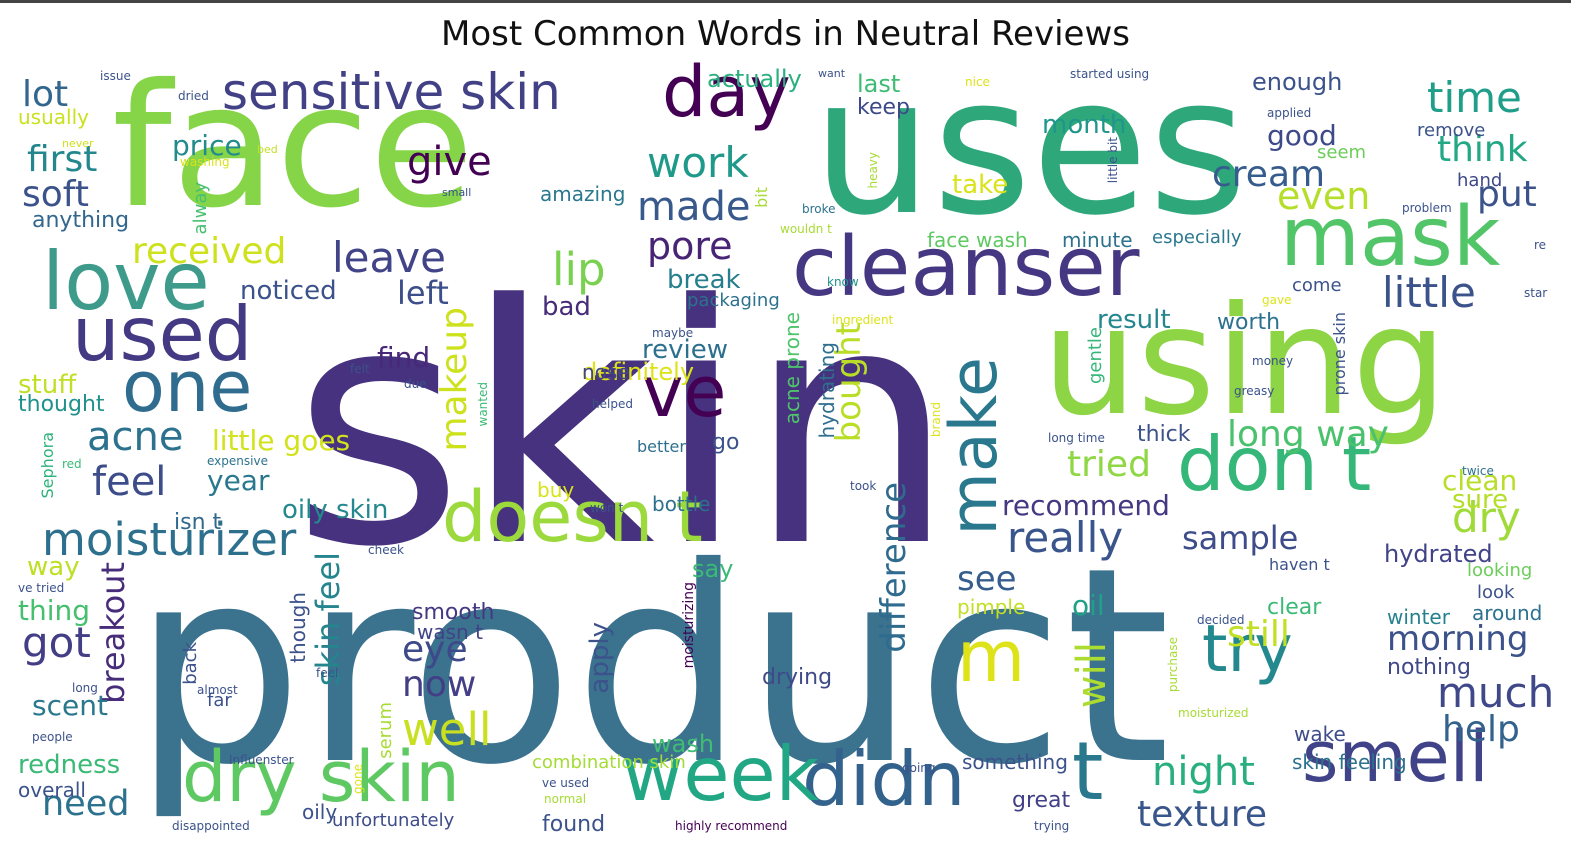 The height and width of the screenshot is (850, 1571). Describe the element at coordinates (1076, 438) in the screenshot. I see `word-176: long time` at that location.